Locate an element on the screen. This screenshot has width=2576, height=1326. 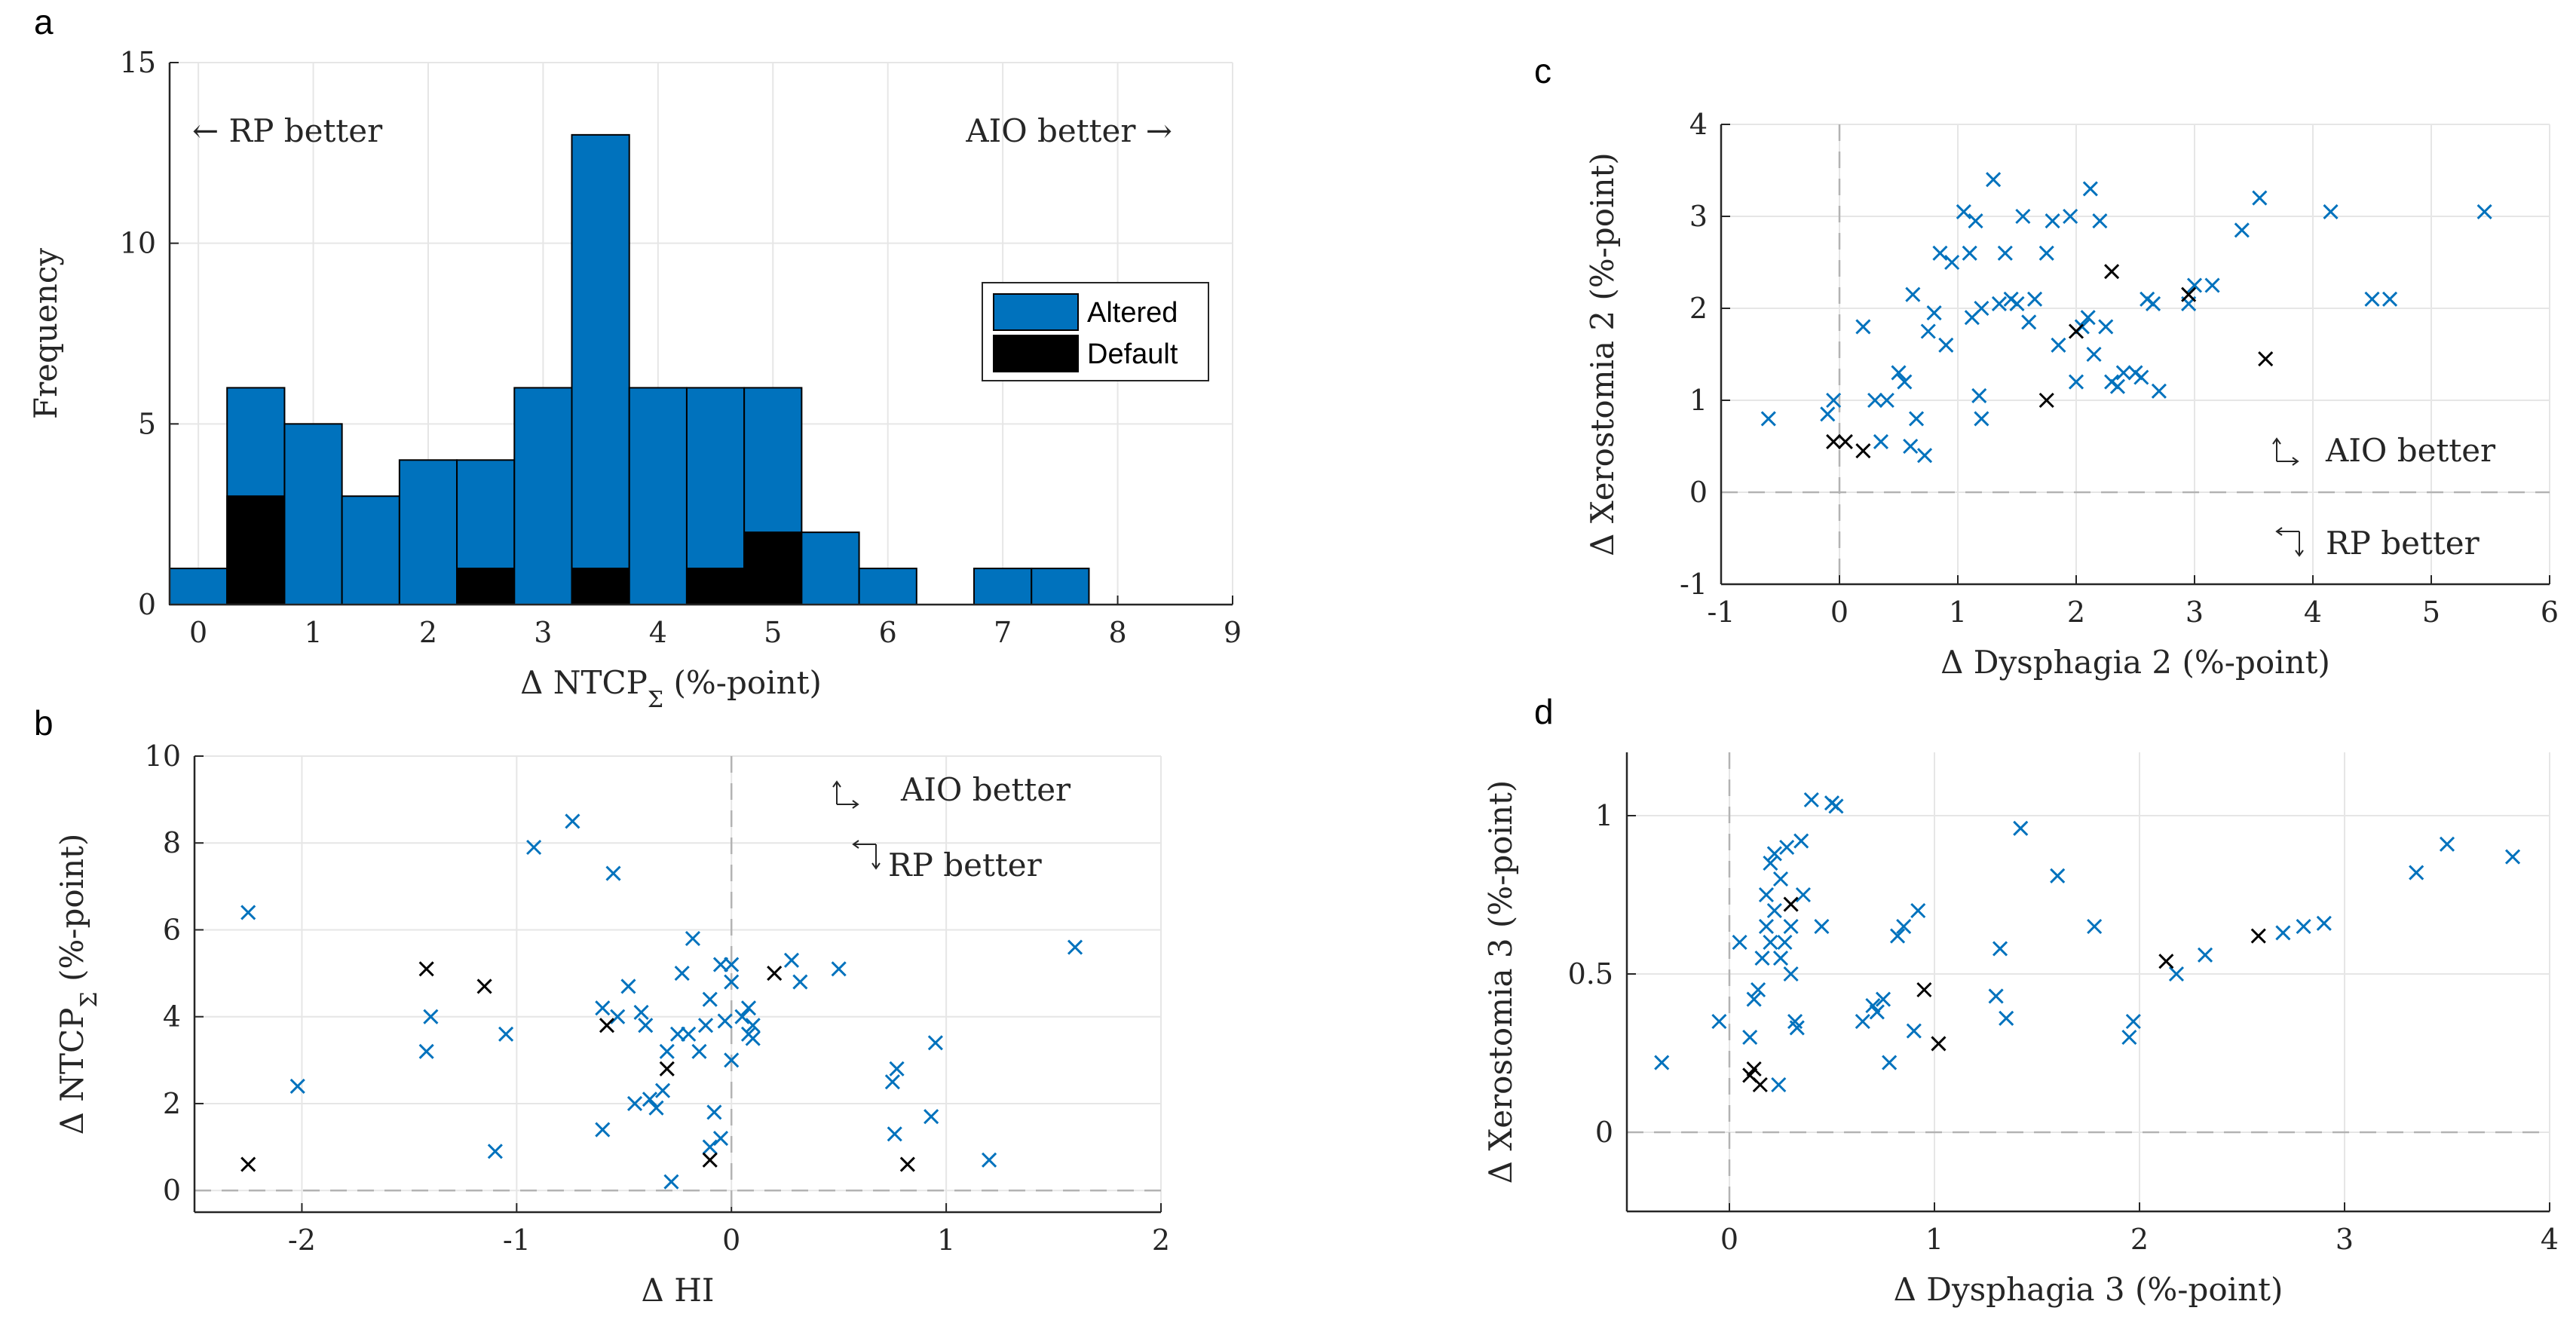
legend: Altered Default is located at coordinates (1095, 331).